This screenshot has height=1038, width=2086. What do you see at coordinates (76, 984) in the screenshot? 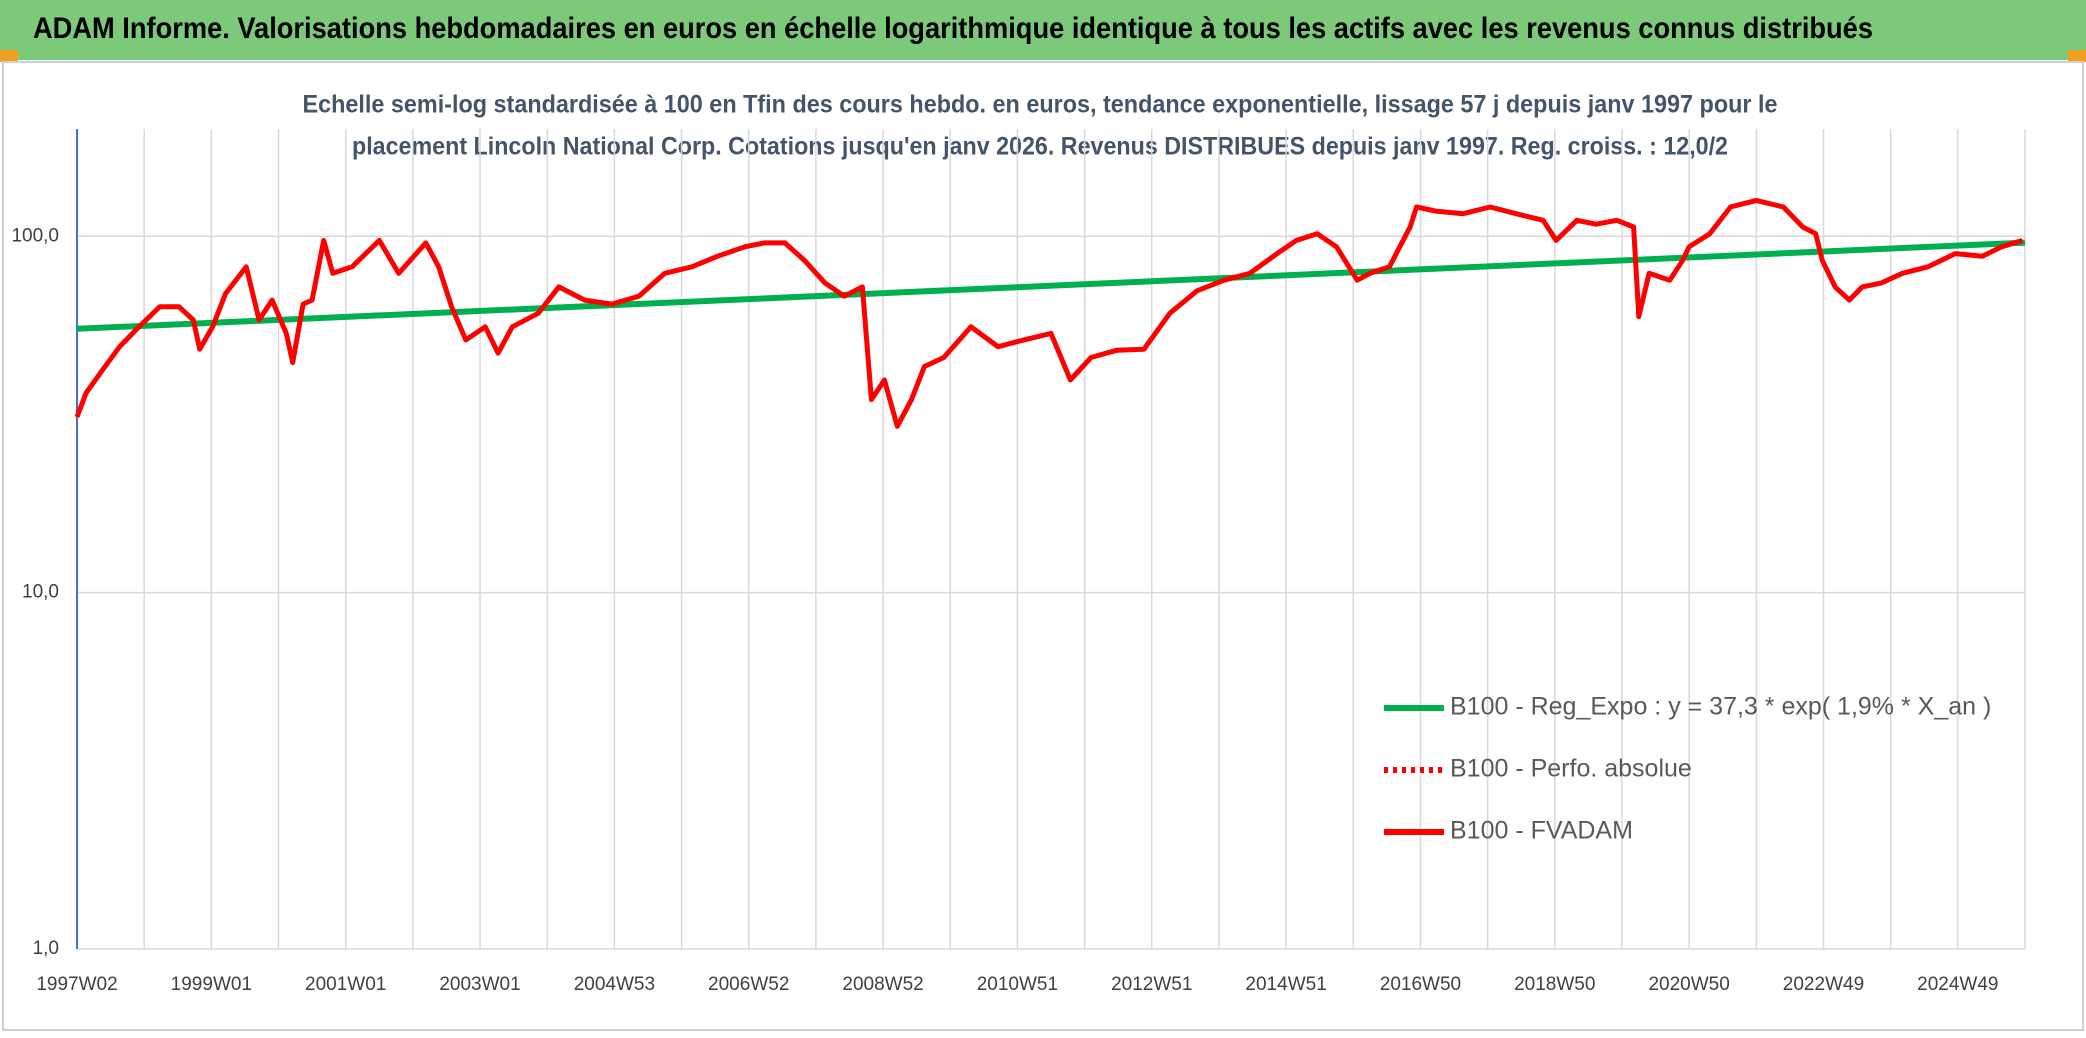
I see `x-tick-label: 1997W02` at bounding box center [76, 984].